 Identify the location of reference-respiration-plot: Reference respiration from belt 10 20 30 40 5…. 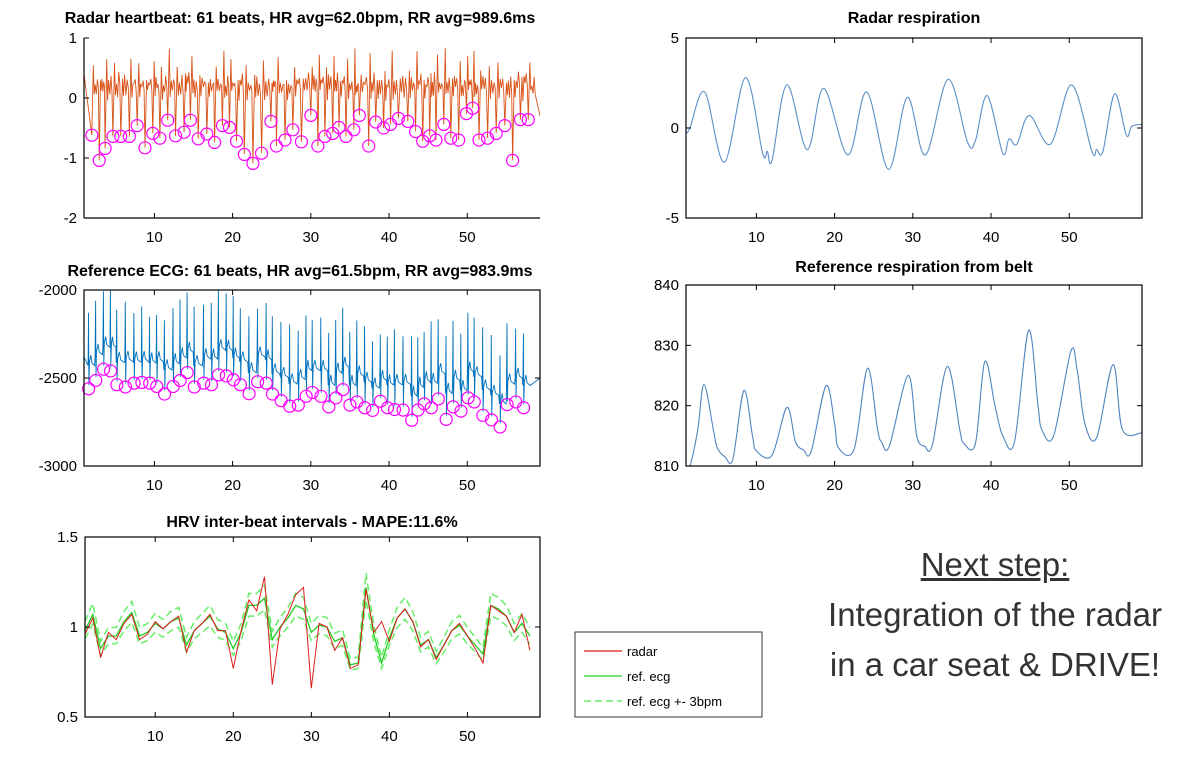
(898, 376).